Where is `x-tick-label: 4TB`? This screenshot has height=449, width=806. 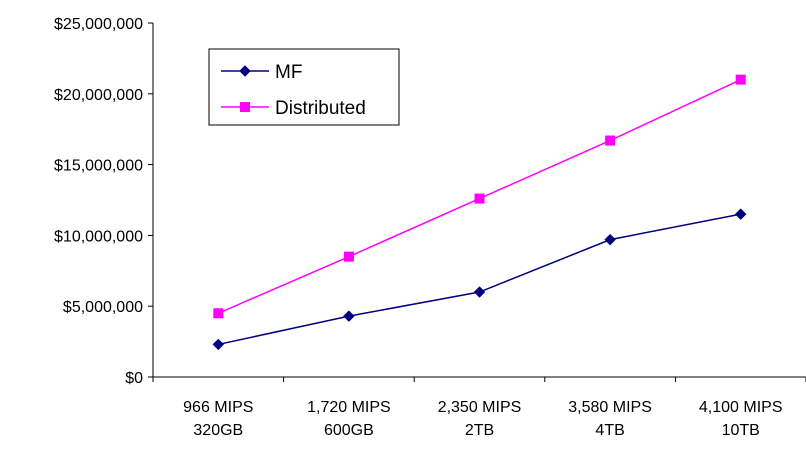 x-tick-label: 4TB is located at coordinates (609, 430).